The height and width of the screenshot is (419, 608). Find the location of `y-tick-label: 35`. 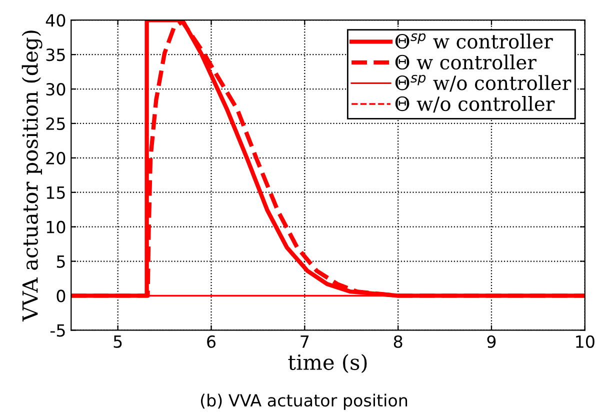

y-tick-label: 35 is located at coordinates (55, 55).